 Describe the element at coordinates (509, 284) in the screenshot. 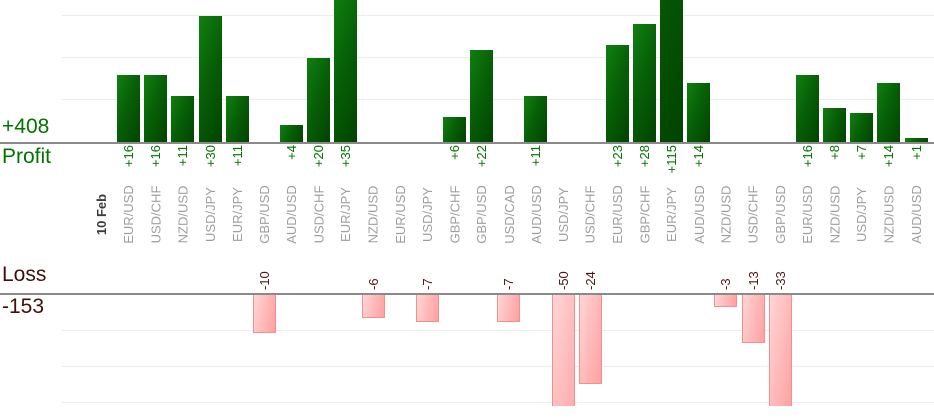

I see `loss-value-label: -7` at that location.